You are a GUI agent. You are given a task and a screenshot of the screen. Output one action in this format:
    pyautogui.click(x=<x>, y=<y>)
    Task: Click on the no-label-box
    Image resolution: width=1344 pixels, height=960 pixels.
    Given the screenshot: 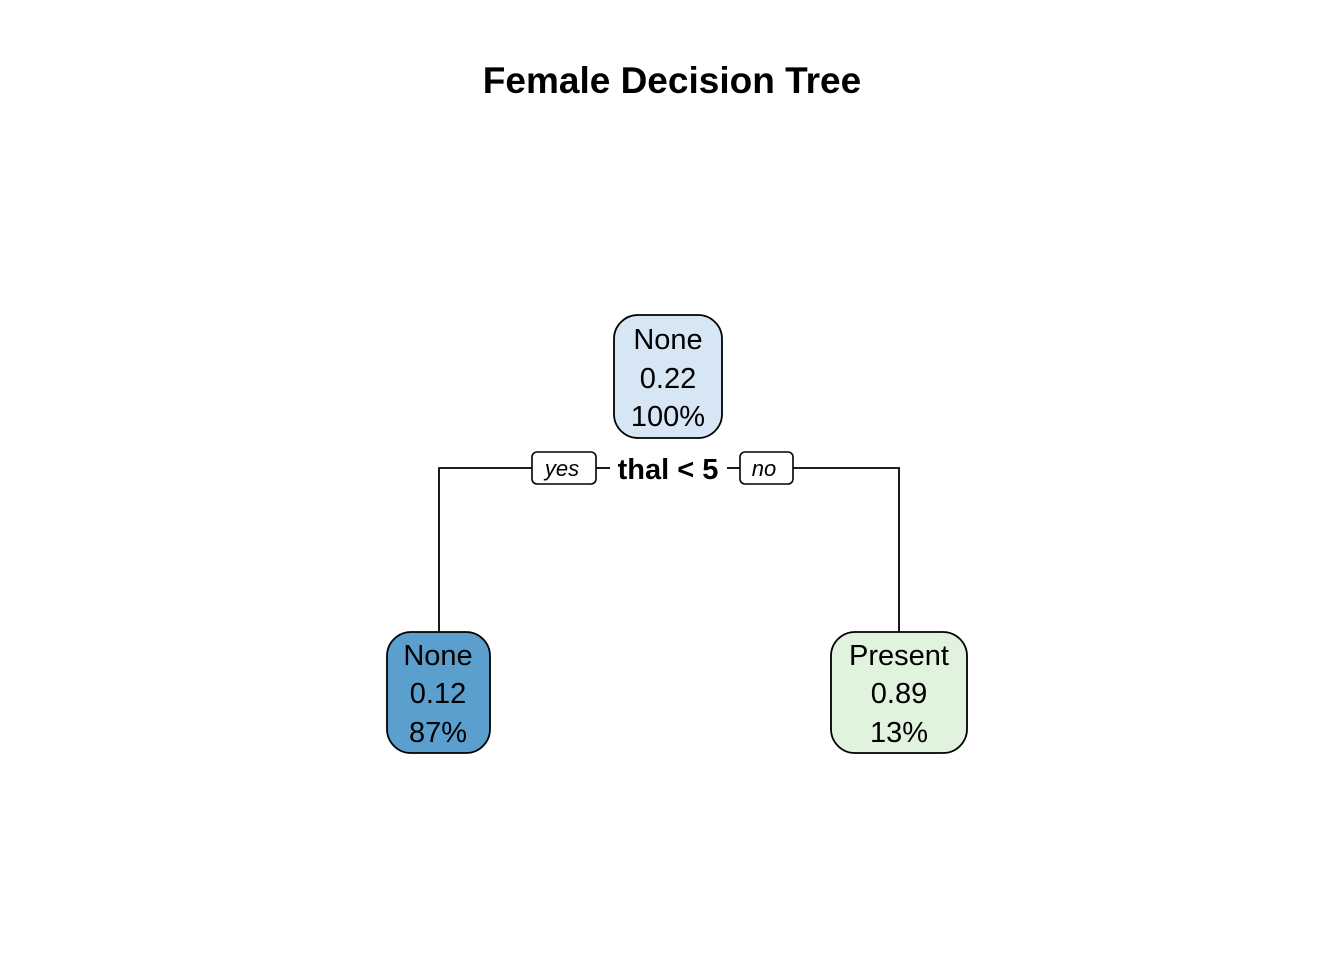 What is the action you would take?
    pyautogui.click(x=766, y=468)
    